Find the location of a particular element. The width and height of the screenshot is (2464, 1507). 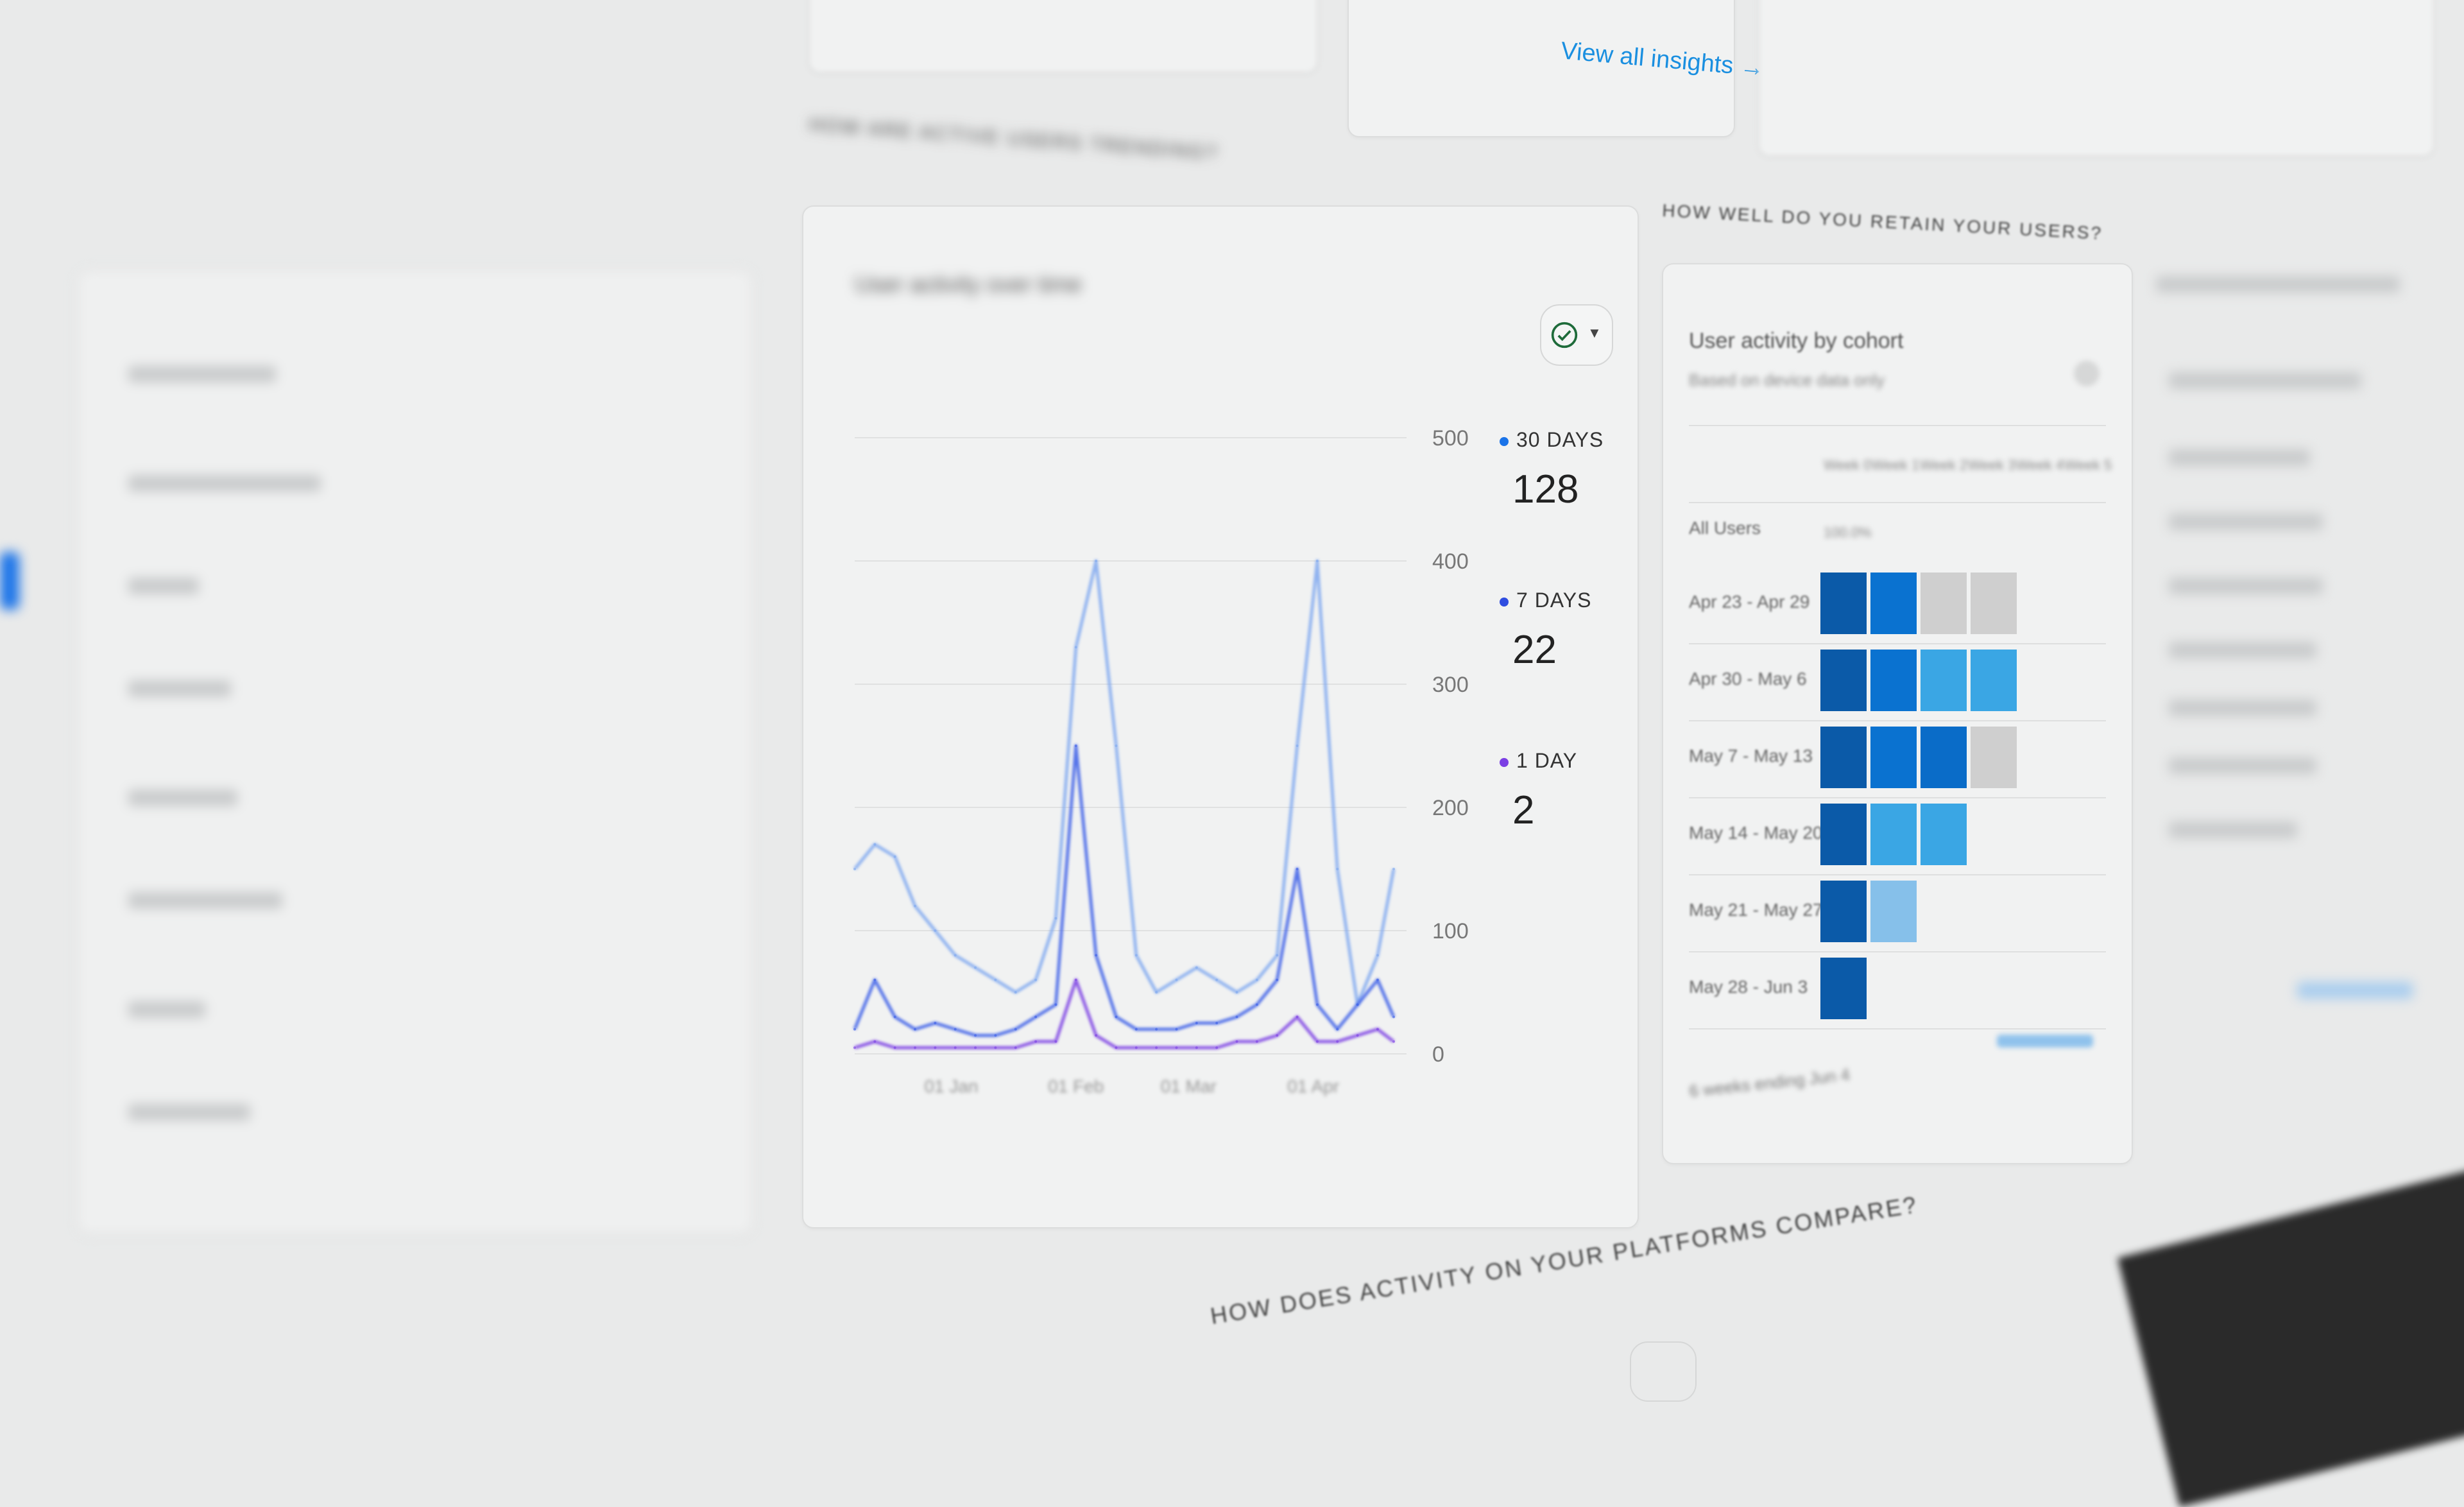

more-icon is located at coordinates (2087, 373).